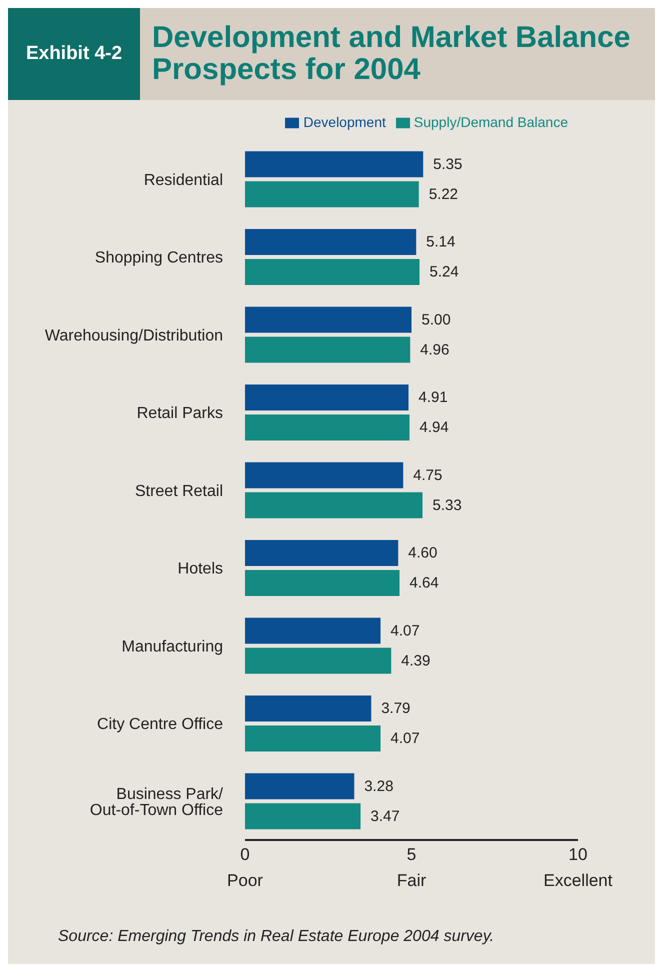 This screenshot has height=972, width=663. What do you see at coordinates (74, 54) in the screenshot?
I see `exhibit-label: Exhibit 4-2` at bounding box center [74, 54].